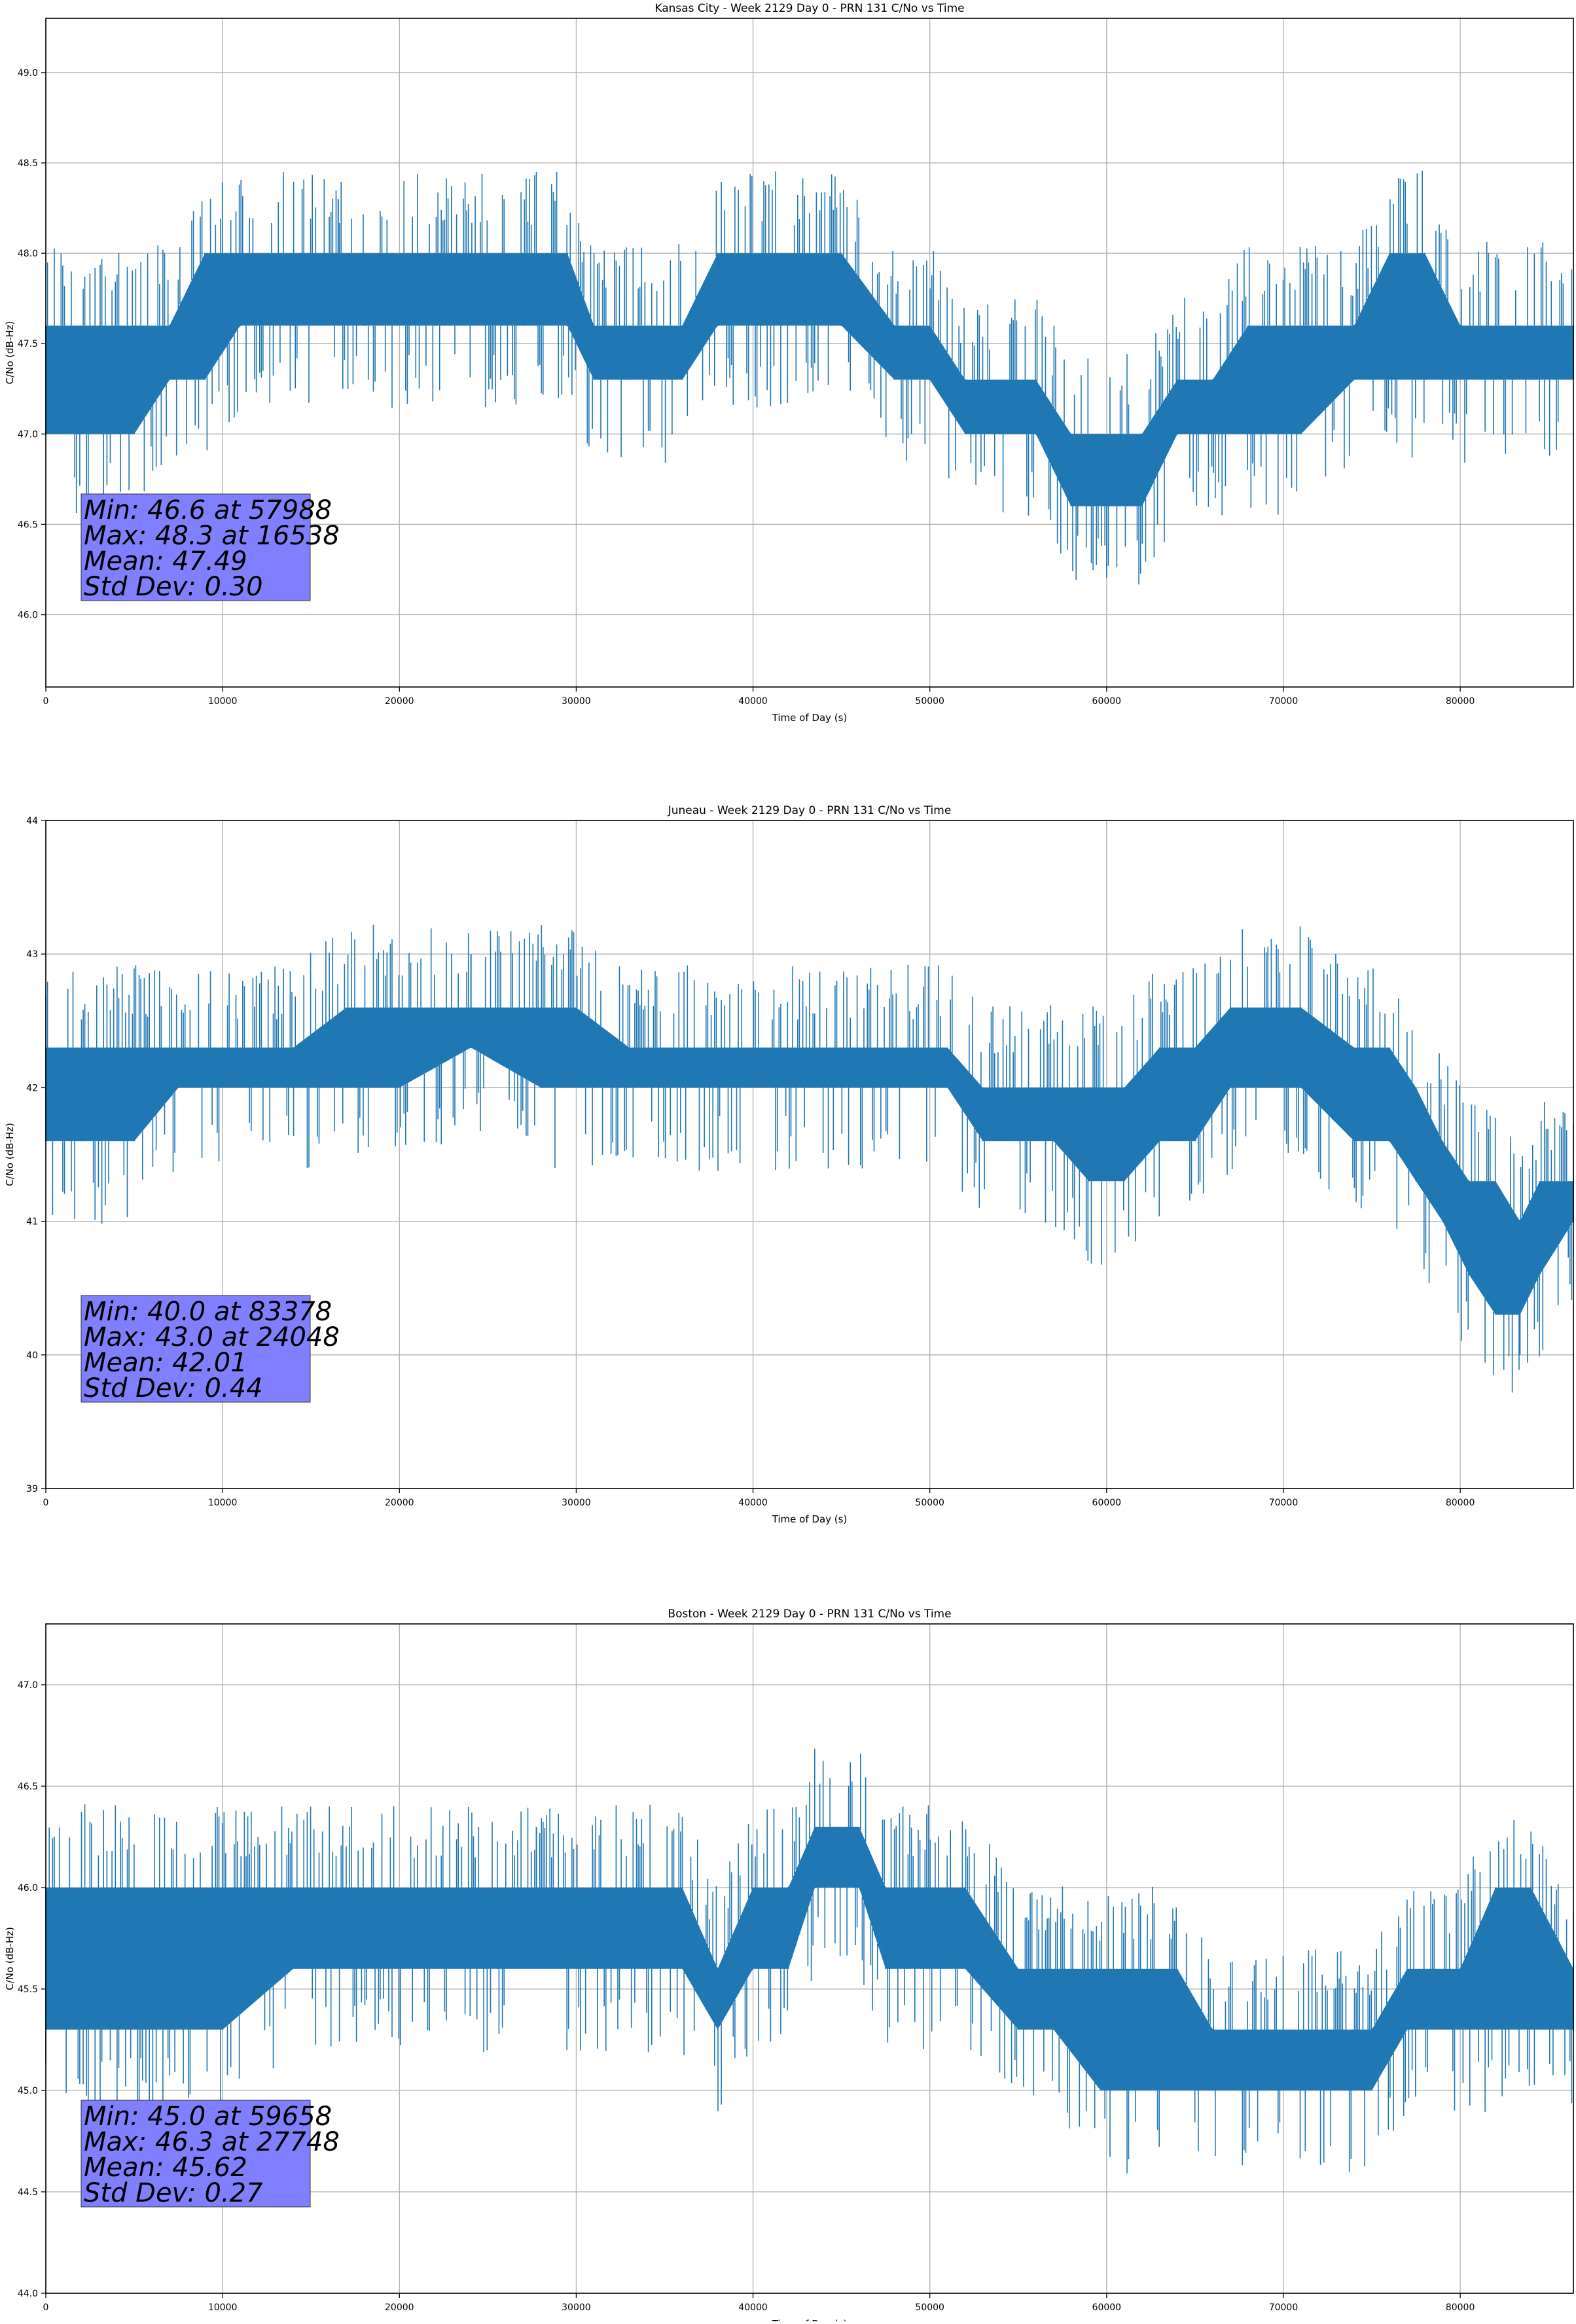  I want to click on stats-line: Mean: 45.62, so click(165, 2168).